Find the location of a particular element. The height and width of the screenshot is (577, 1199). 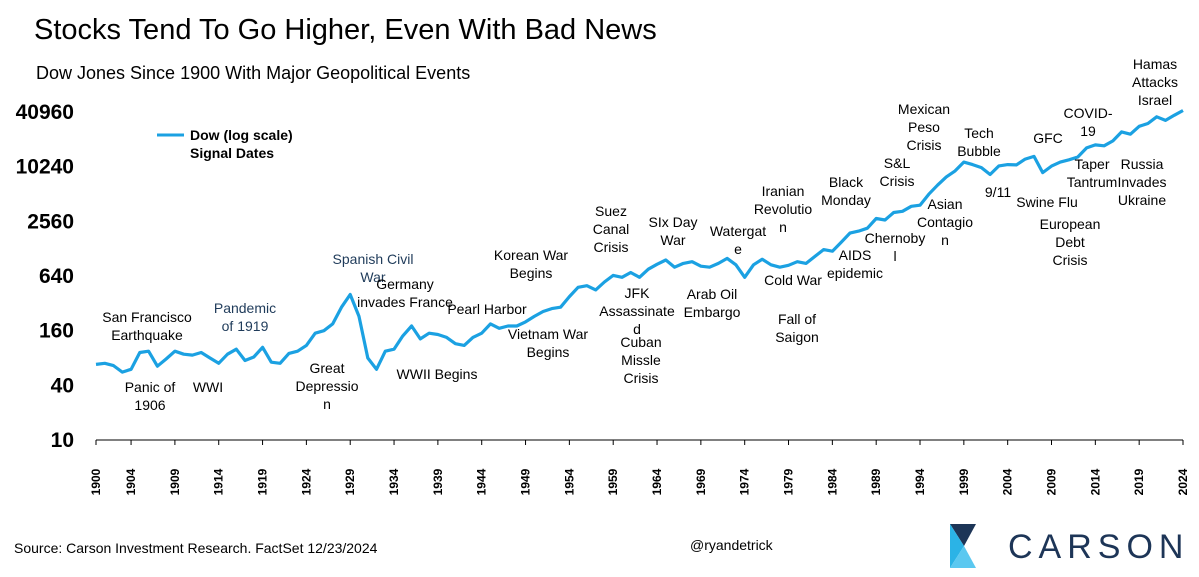

event-annotation-line: European is located at coordinates (1070, 224).